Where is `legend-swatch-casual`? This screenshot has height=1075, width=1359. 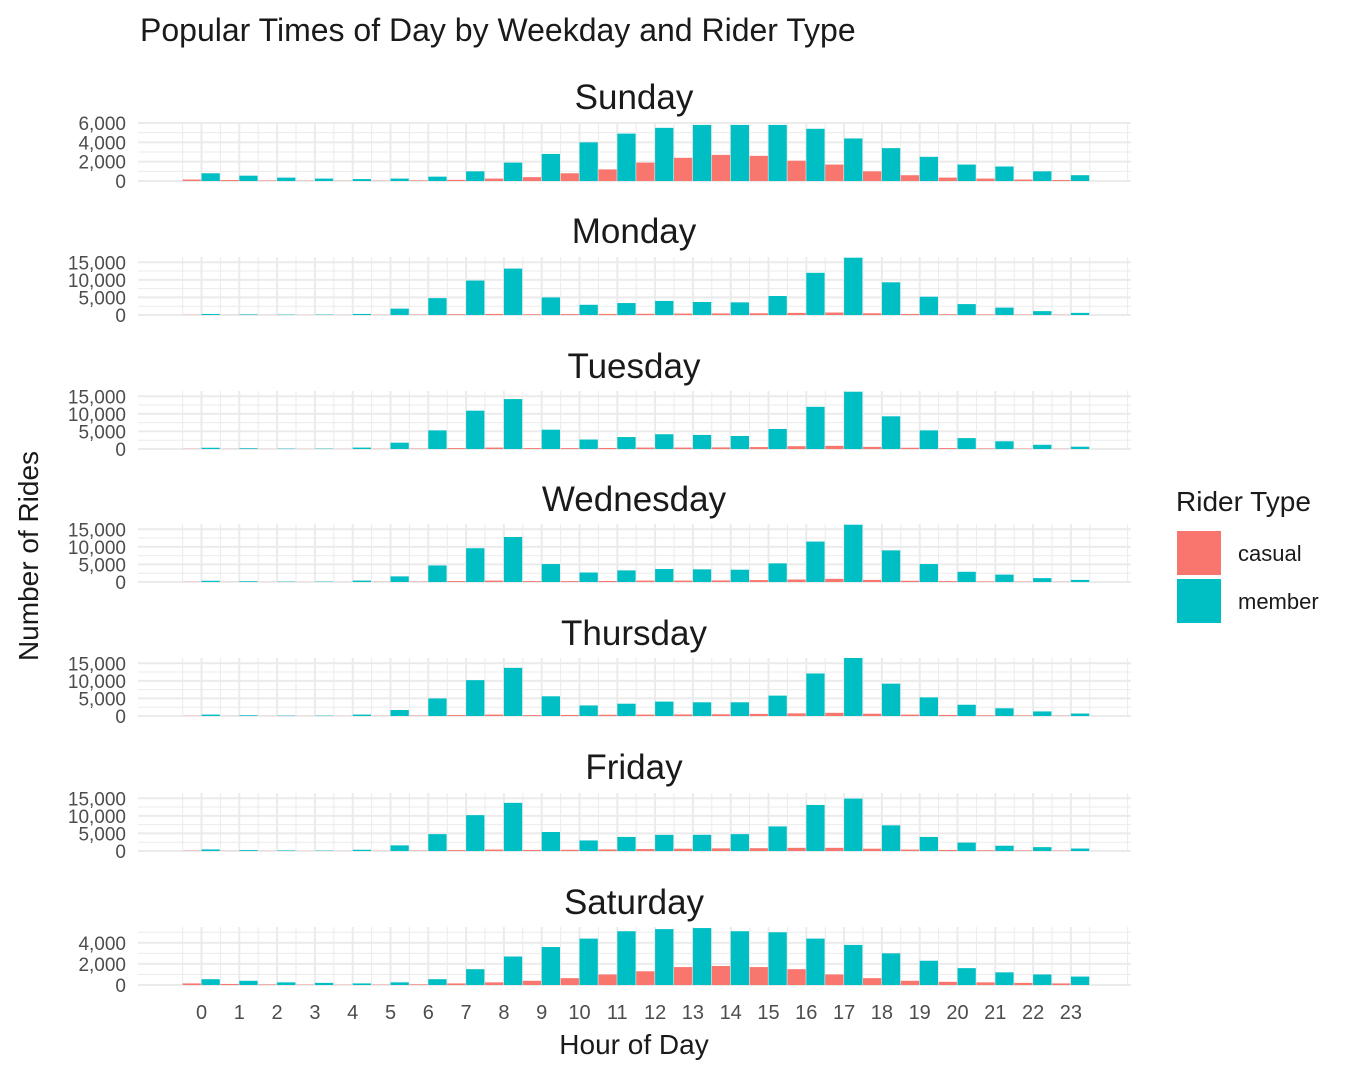
legend-swatch-casual is located at coordinates (1199, 553).